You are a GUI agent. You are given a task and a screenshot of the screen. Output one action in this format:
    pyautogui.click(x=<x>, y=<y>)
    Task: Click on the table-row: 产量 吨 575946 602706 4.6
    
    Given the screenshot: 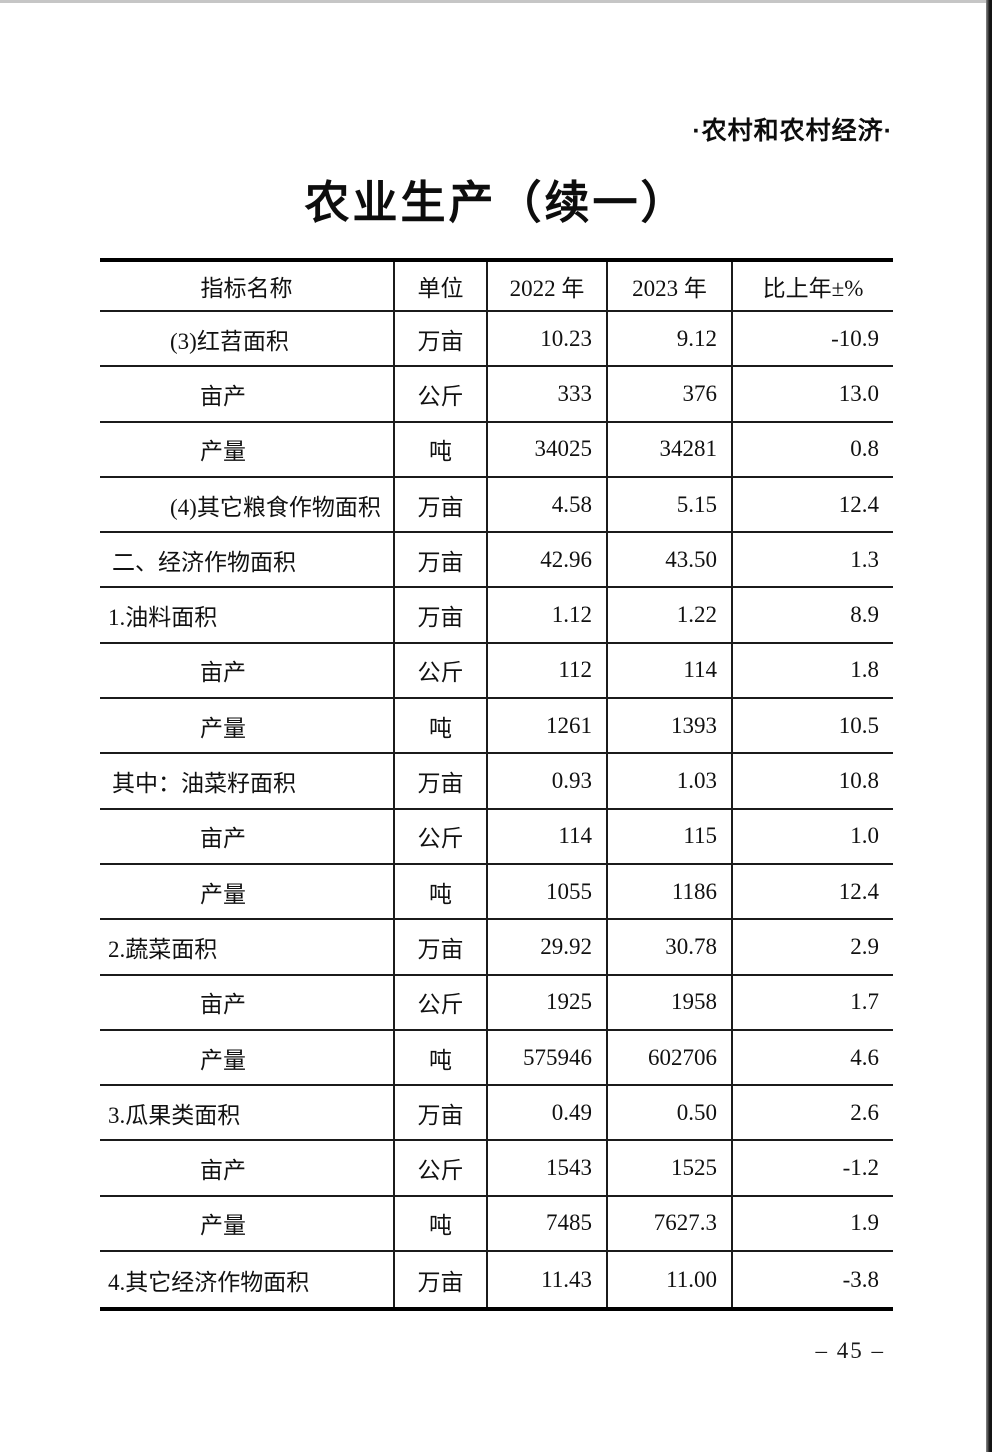 What is the action you would take?
    pyautogui.click(x=496, y=1058)
    